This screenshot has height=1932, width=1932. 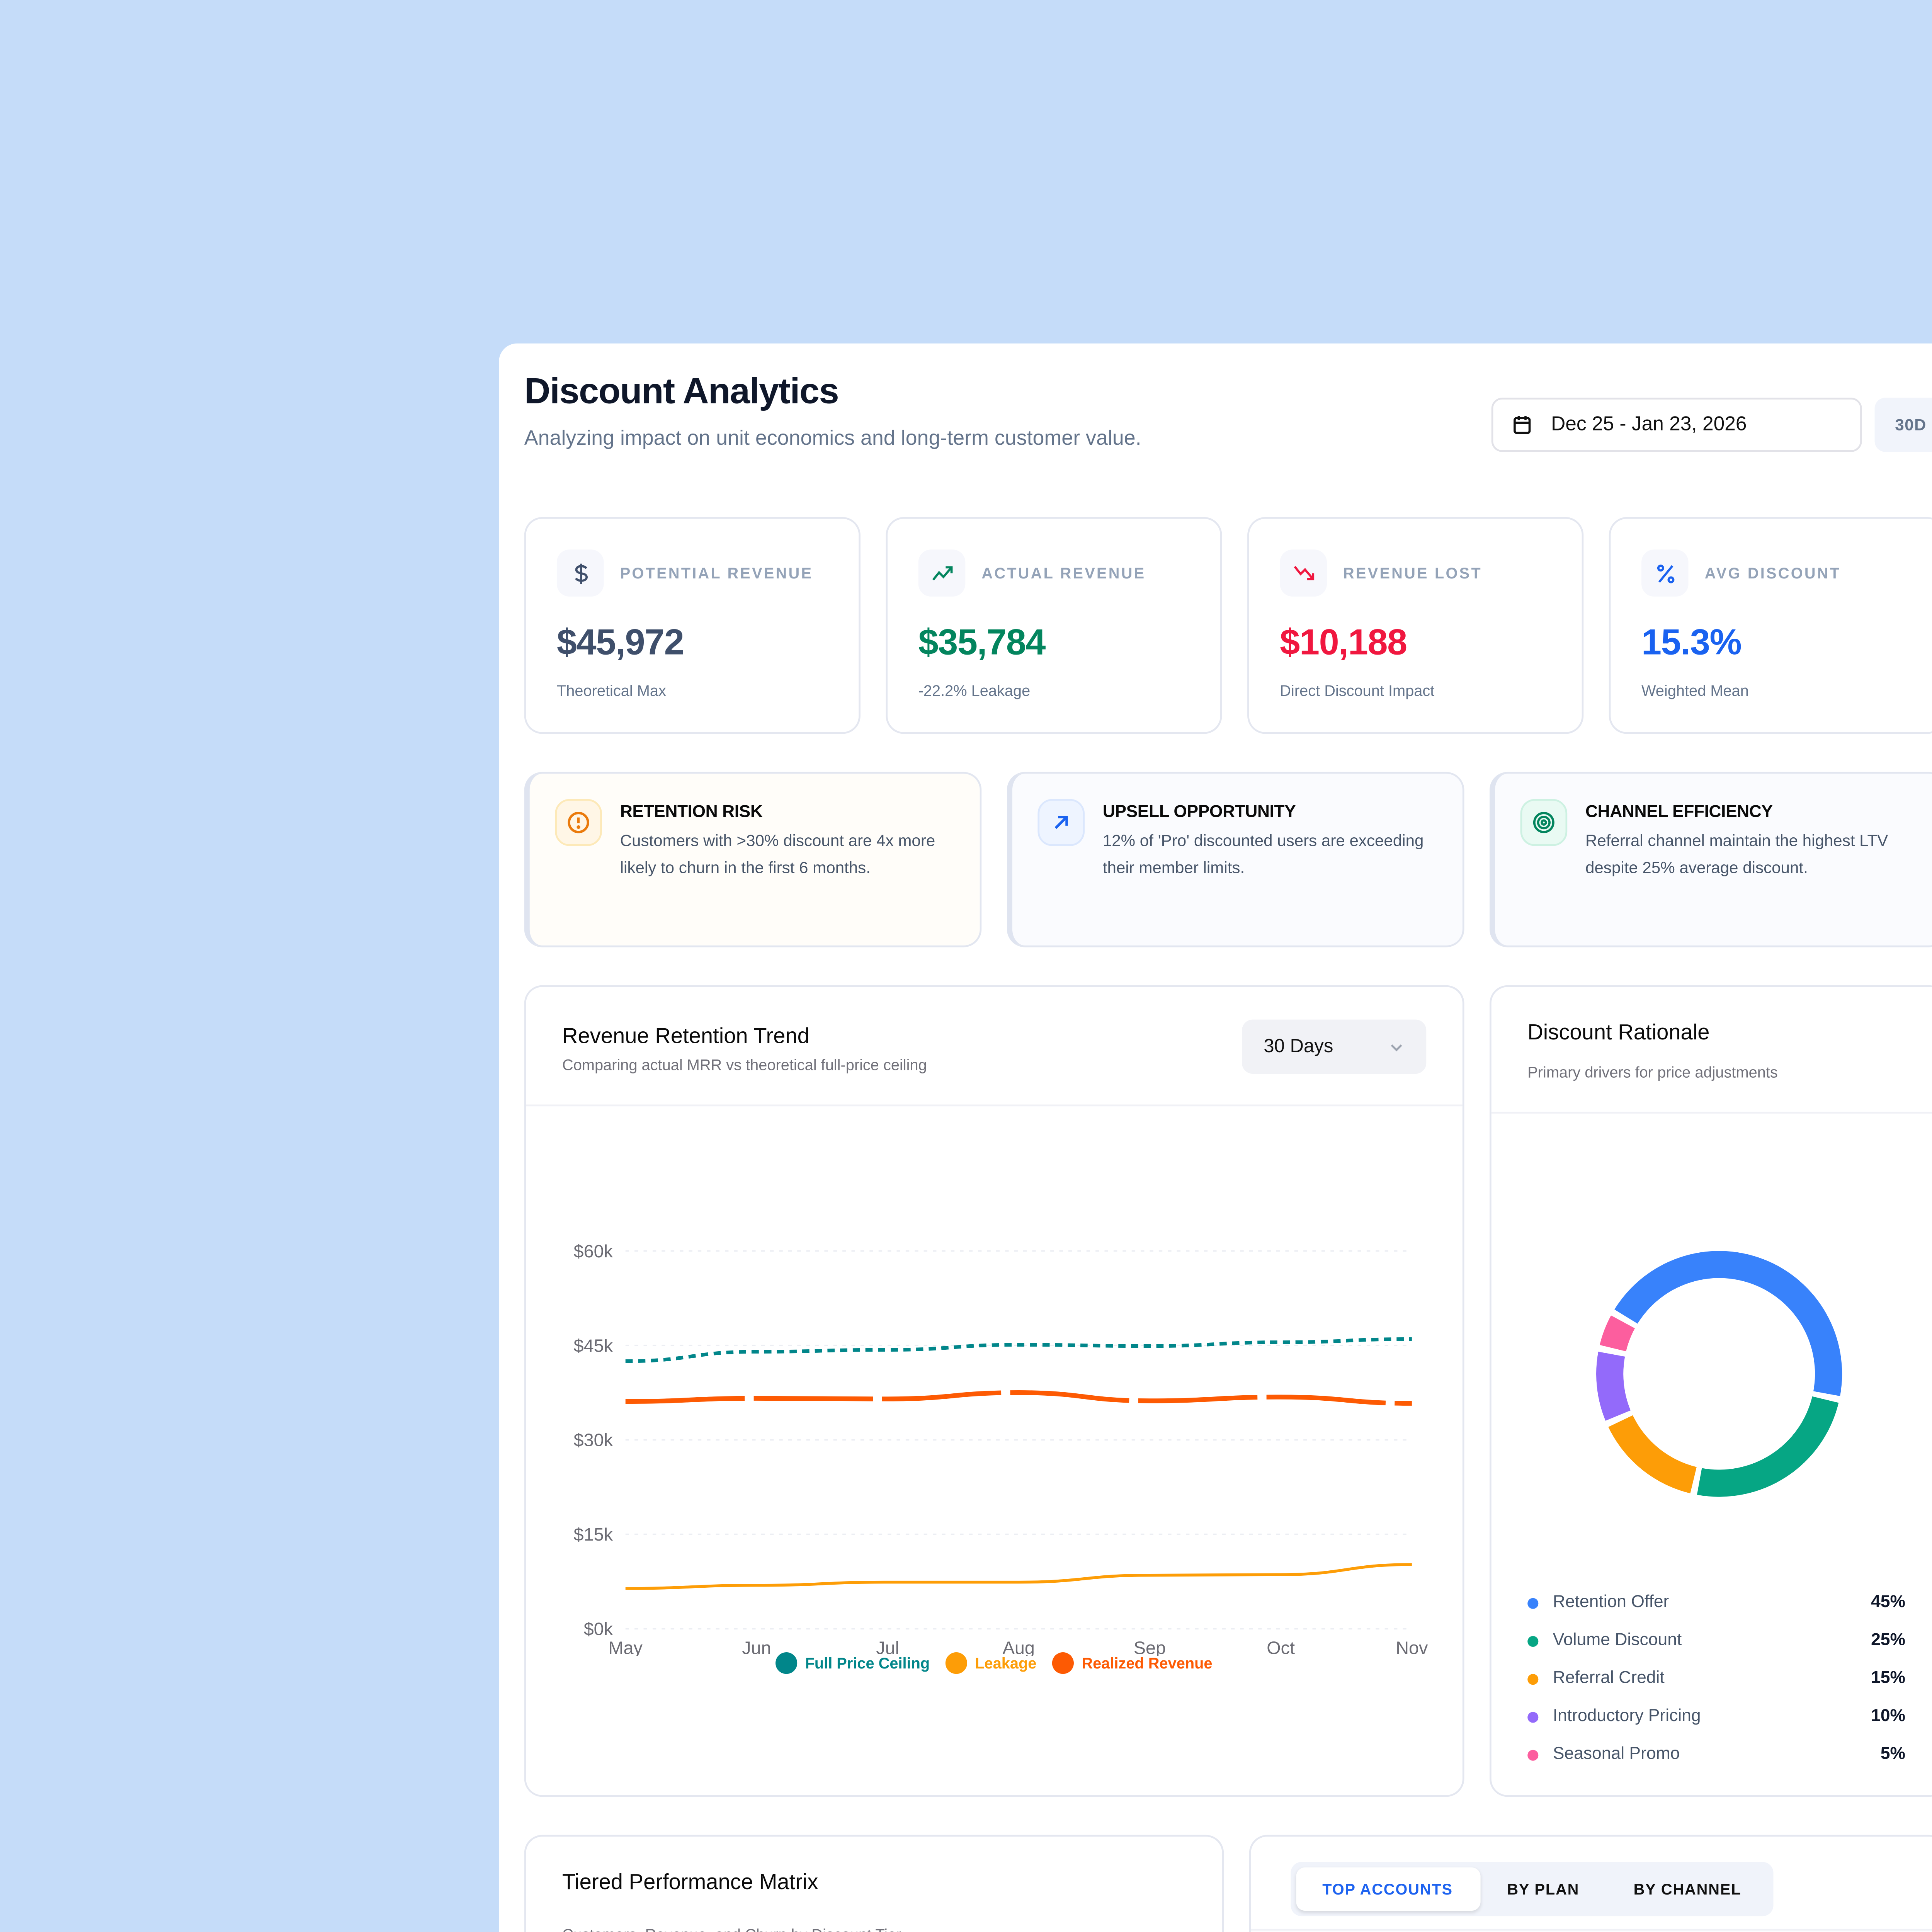 I want to click on legend-item-volume-discount: Volume Discount 25%, so click(x=1716, y=1641).